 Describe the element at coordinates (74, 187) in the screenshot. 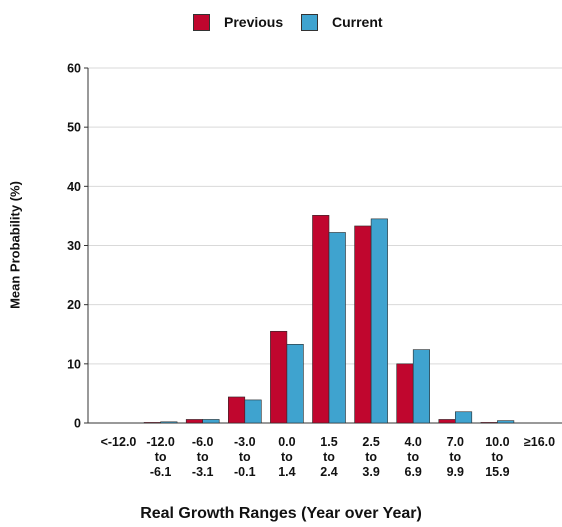

I see `y-tick-label: 40` at that location.